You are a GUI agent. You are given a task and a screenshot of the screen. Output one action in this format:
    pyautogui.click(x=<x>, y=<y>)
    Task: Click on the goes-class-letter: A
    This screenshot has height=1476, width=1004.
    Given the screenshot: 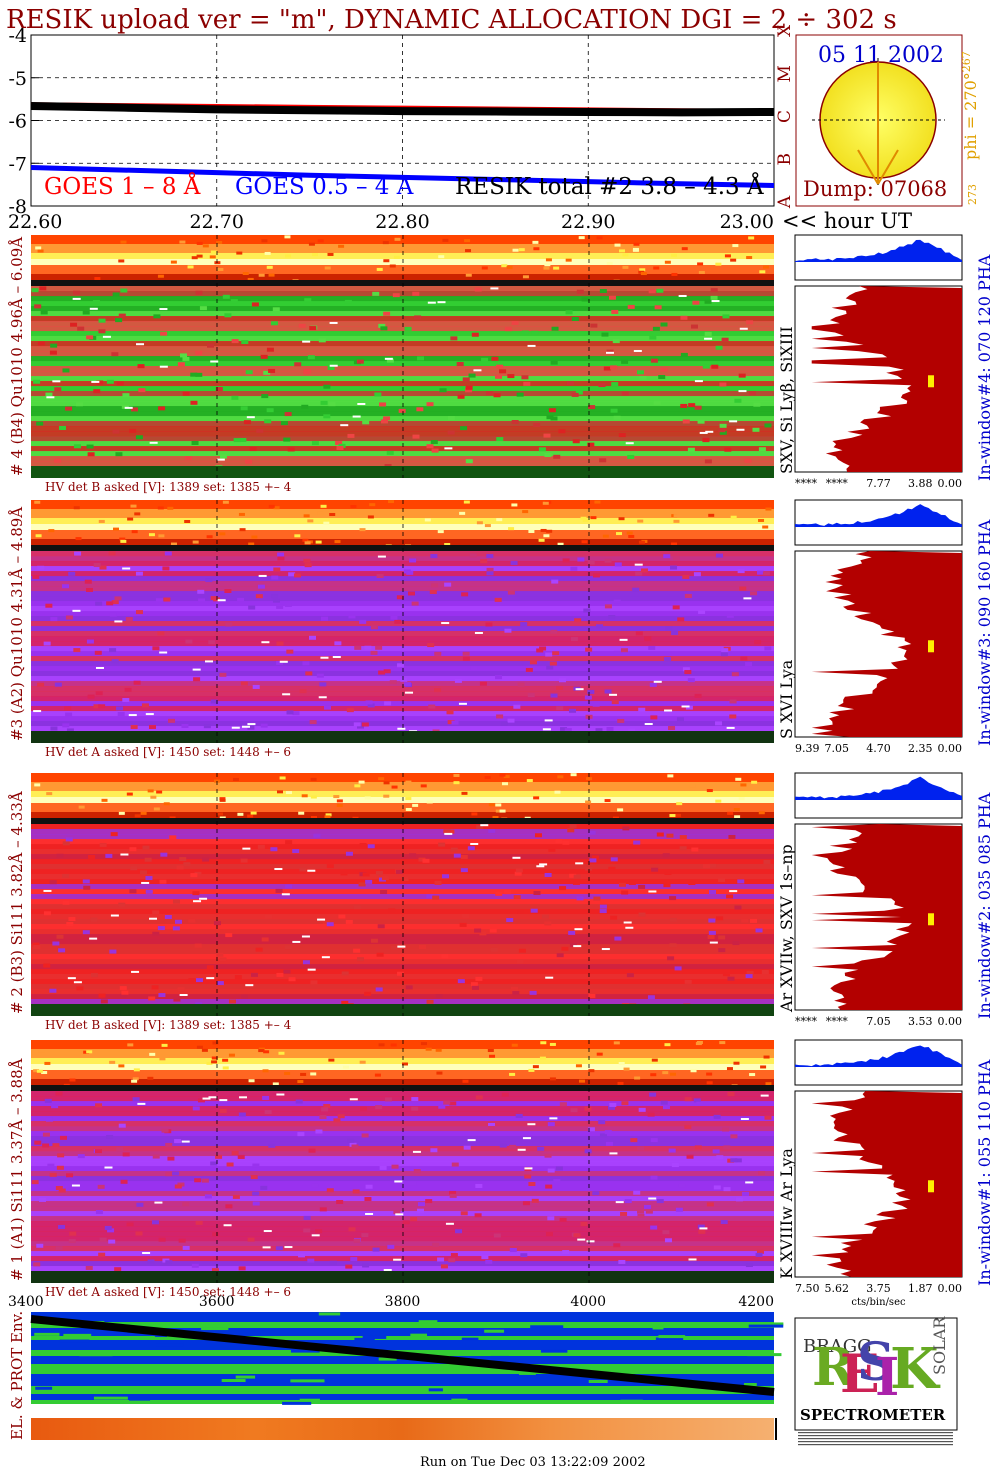 What is the action you would take?
    pyautogui.click(x=785, y=202)
    